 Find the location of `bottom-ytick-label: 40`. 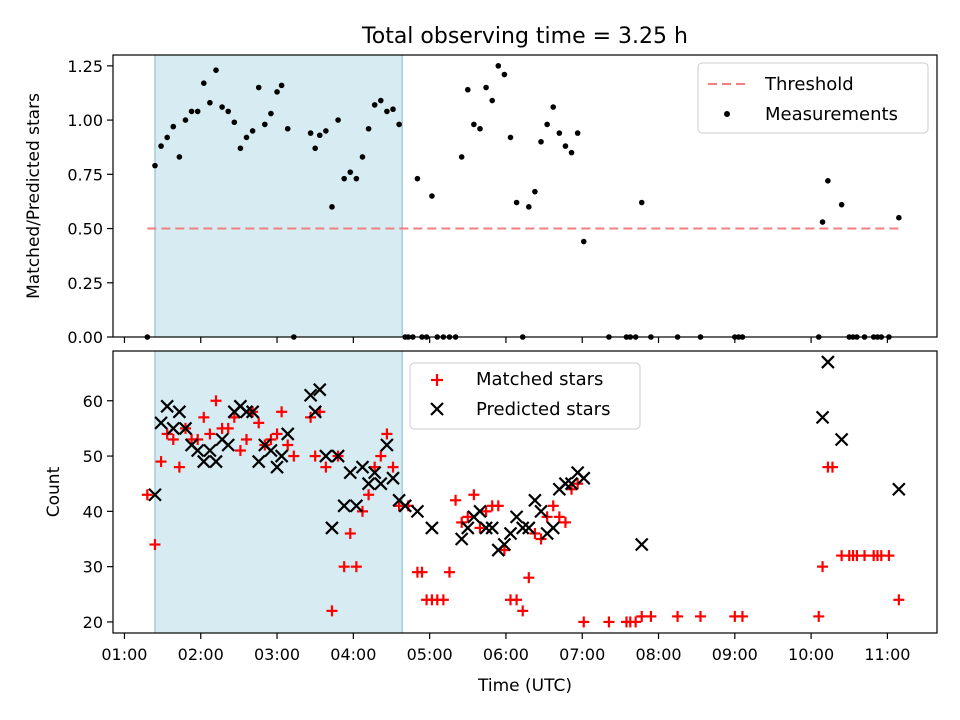

bottom-ytick-label: 40 is located at coordinates (93, 511).